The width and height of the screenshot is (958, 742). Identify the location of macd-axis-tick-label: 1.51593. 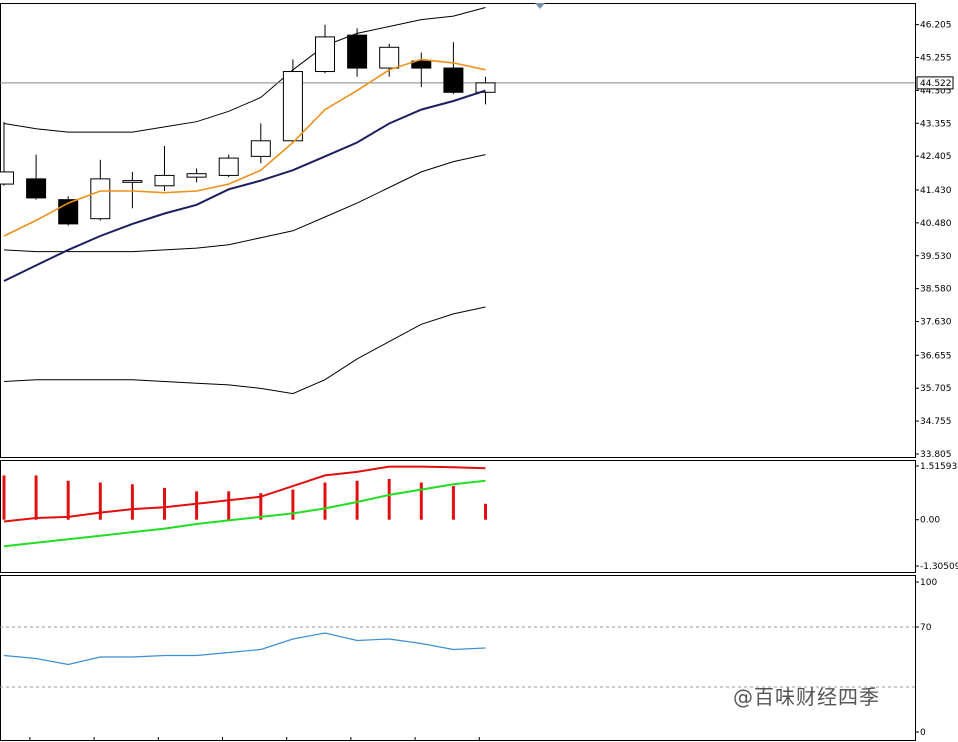
(938, 467).